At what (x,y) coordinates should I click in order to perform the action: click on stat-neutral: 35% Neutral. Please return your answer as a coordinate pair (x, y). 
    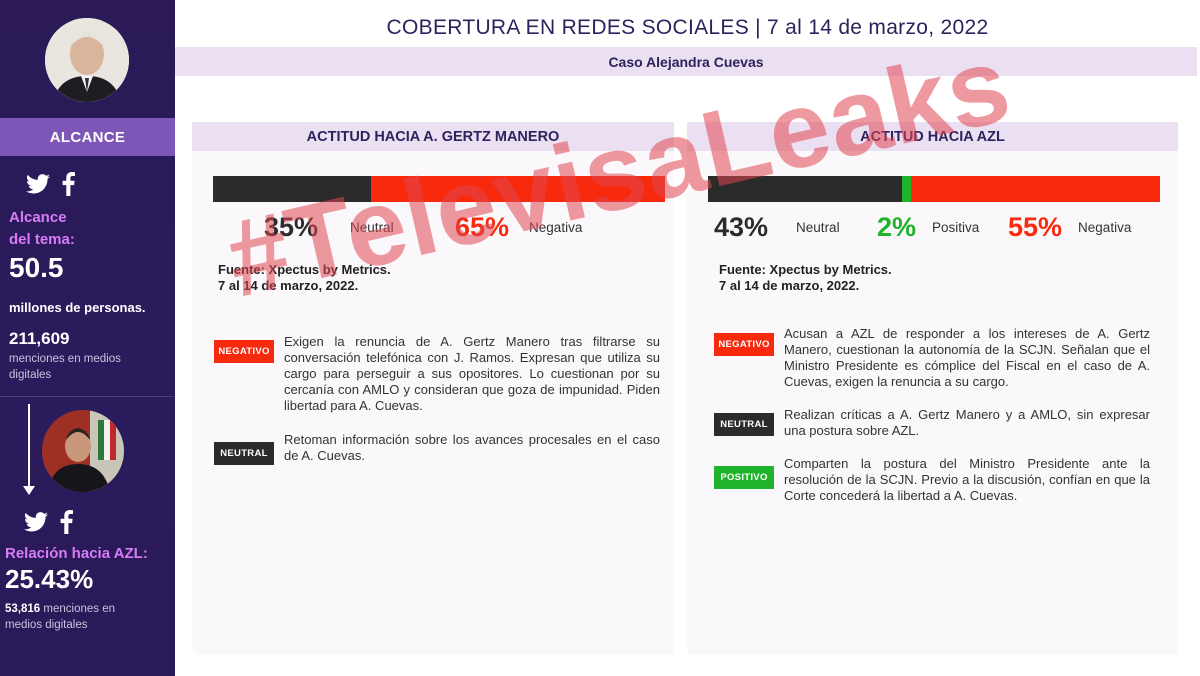
    Looking at the image, I should click on (329, 227).